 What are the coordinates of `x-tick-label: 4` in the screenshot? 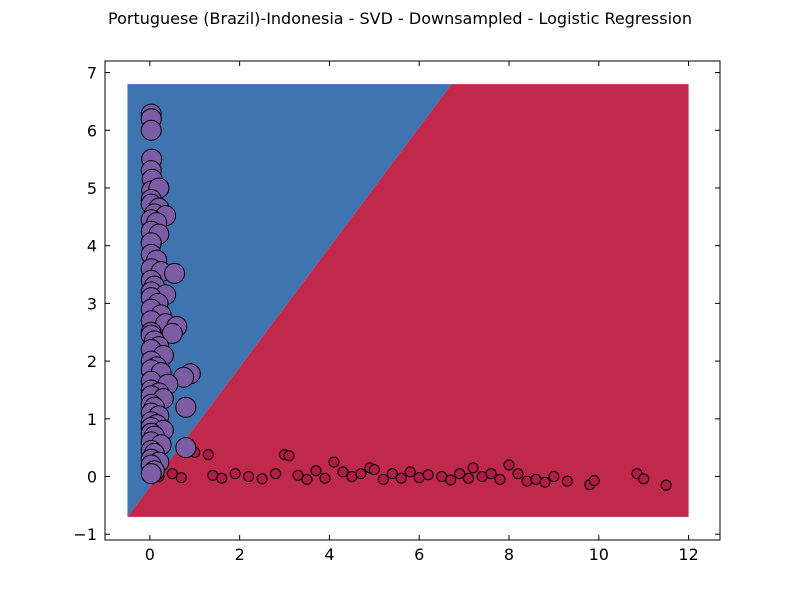 It's located at (329, 554).